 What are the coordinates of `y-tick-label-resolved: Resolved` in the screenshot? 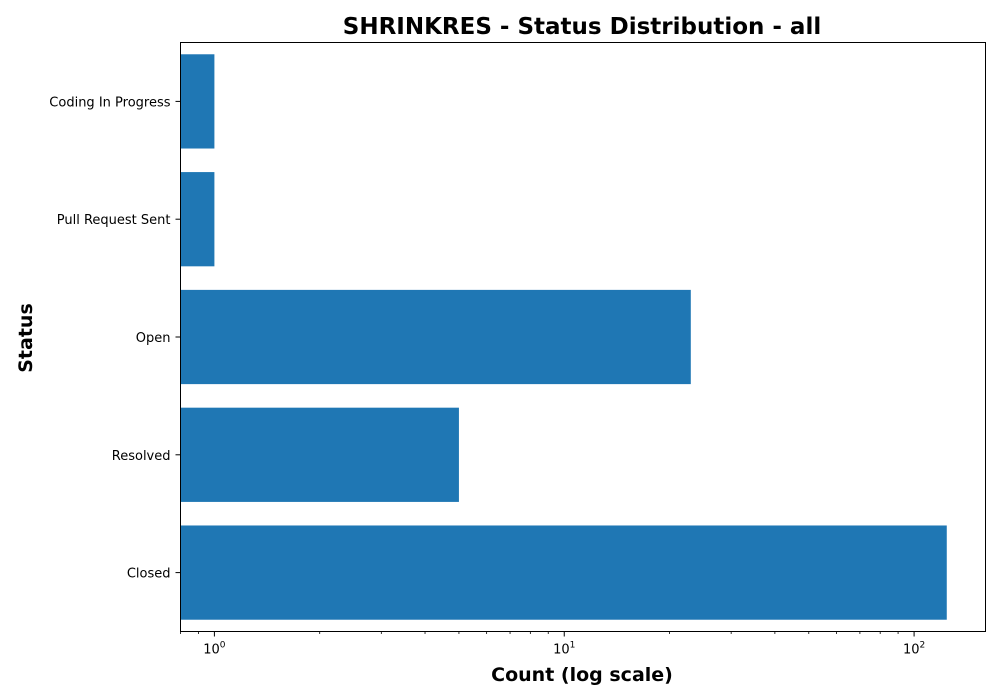 It's located at (141, 456).